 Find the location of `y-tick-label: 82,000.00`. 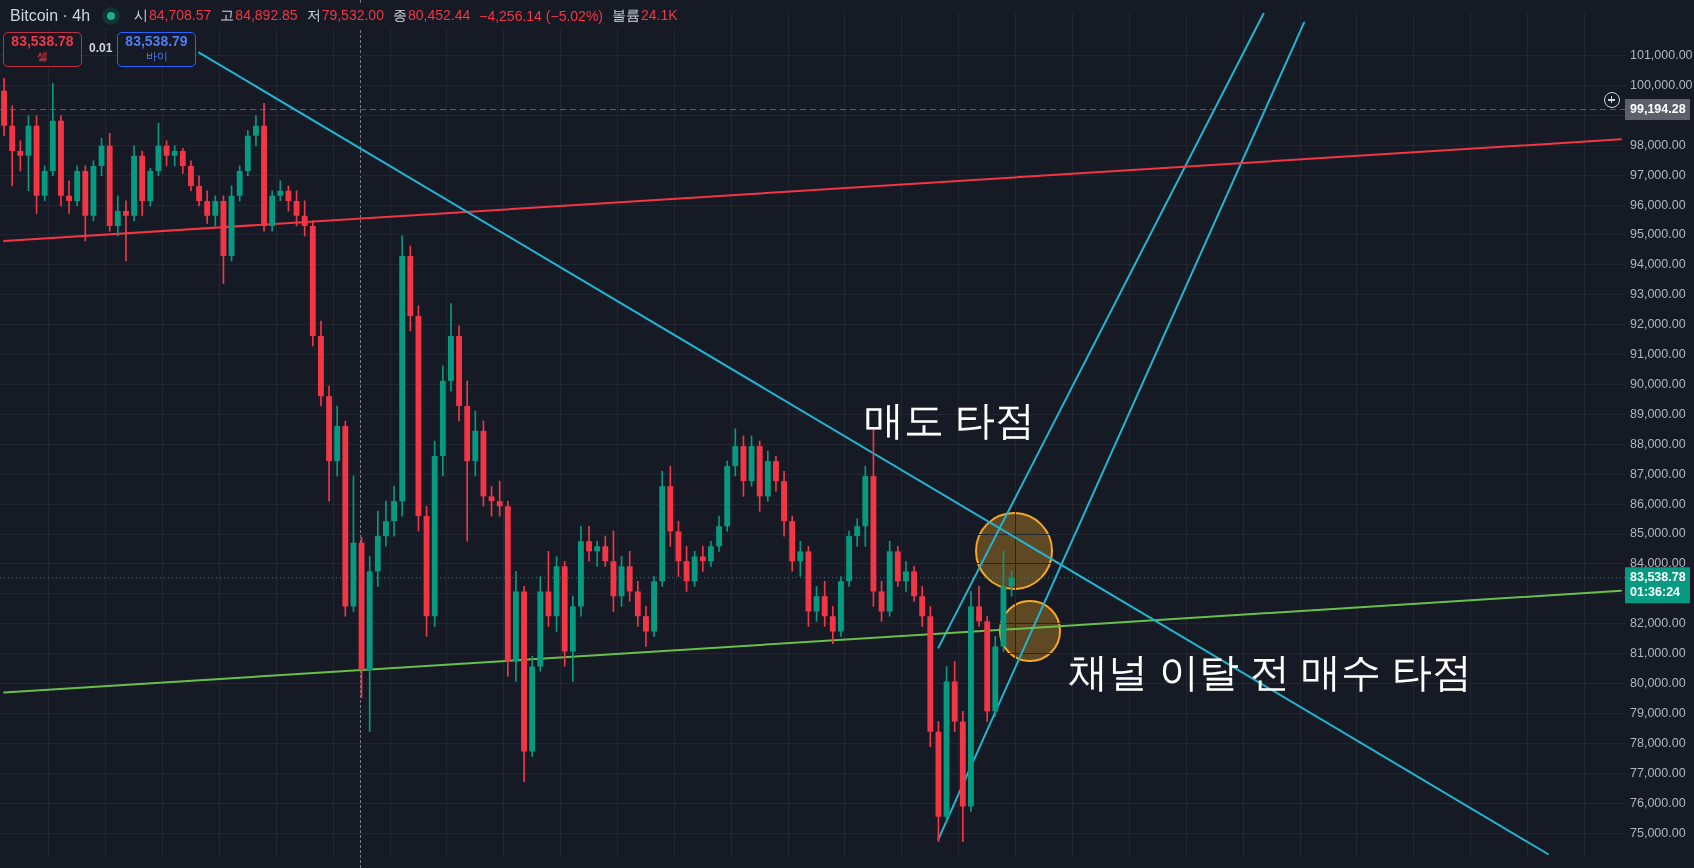

y-tick-label: 82,000.00 is located at coordinates (1658, 623).